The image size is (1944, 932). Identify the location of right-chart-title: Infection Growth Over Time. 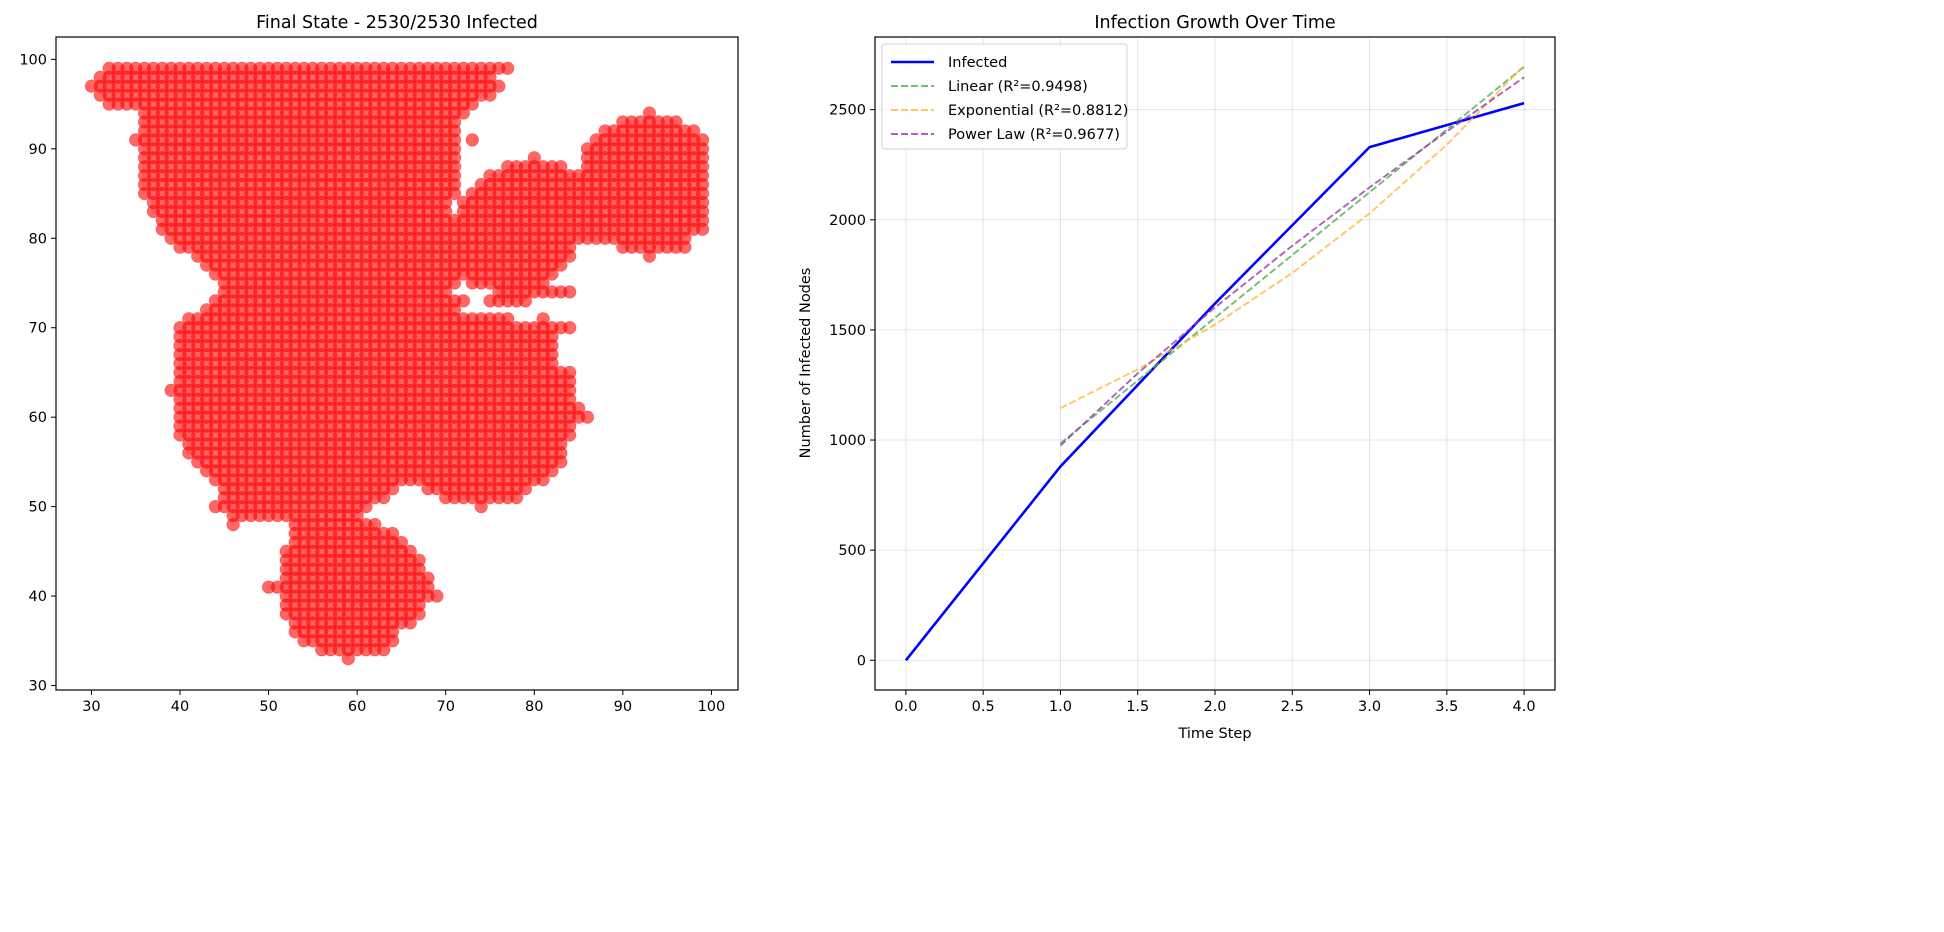
(1214, 23).